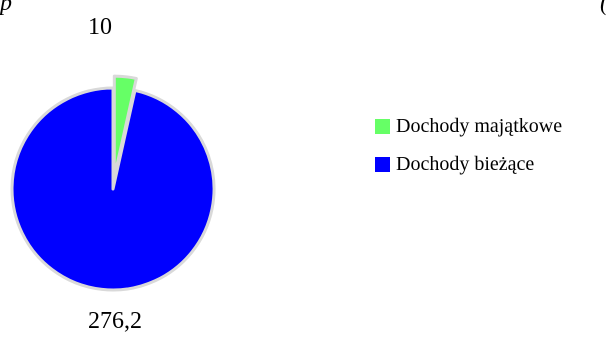  Describe the element at coordinates (382, 126) in the screenshot. I see `legend-swatch-dochody-majatkowe` at that location.